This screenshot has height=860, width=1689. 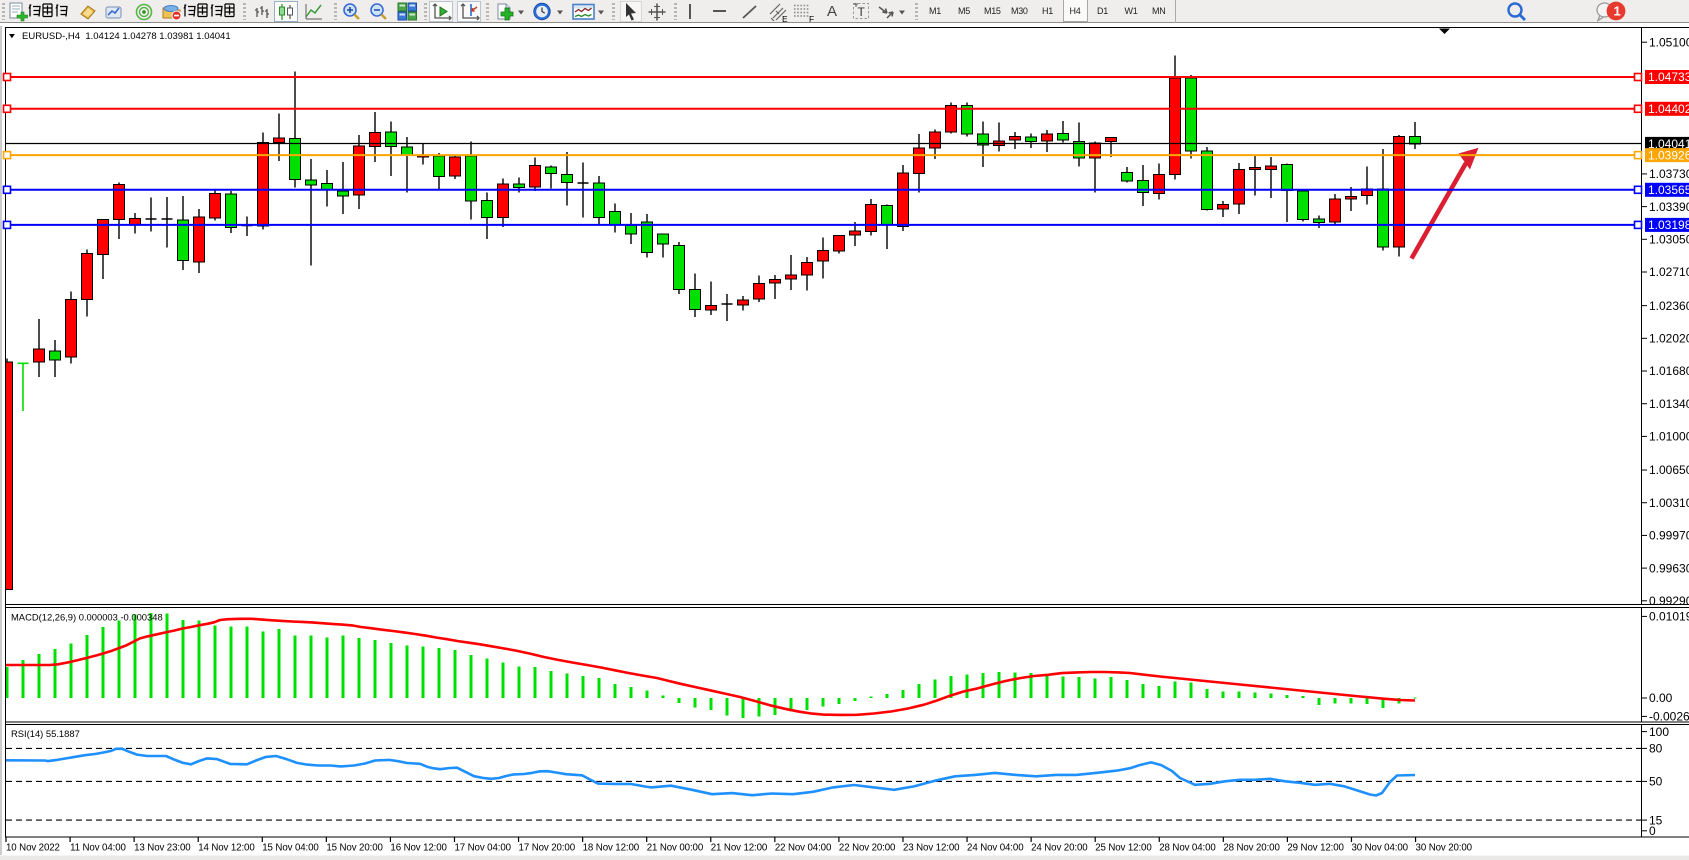 What do you see at coordinates (803, 848) in the screenshot?
I see `svg-text: 22 Nov 04:00` at bounding box center [803, 848].